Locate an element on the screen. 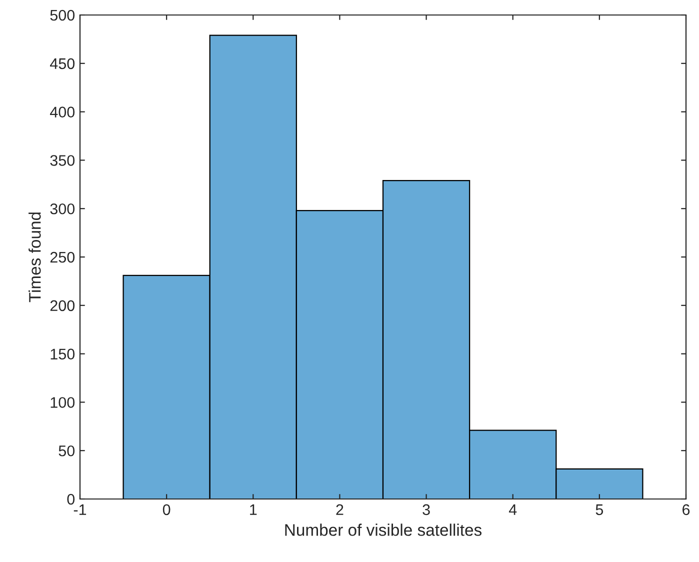 This screenshot has height=562, width=699. y-tick-label: 100 is located at coordinates (62, 402).